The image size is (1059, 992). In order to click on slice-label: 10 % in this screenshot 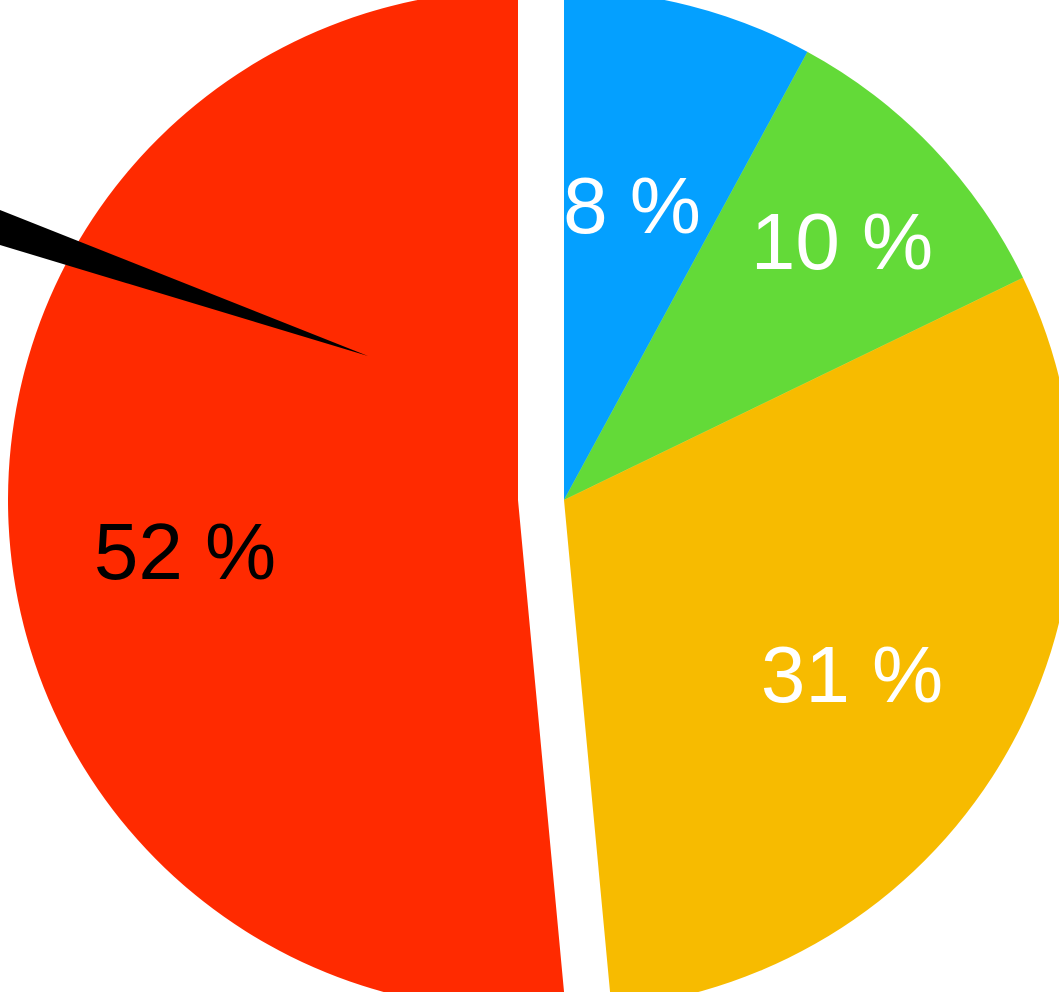, I will do `click(842, 241)`.